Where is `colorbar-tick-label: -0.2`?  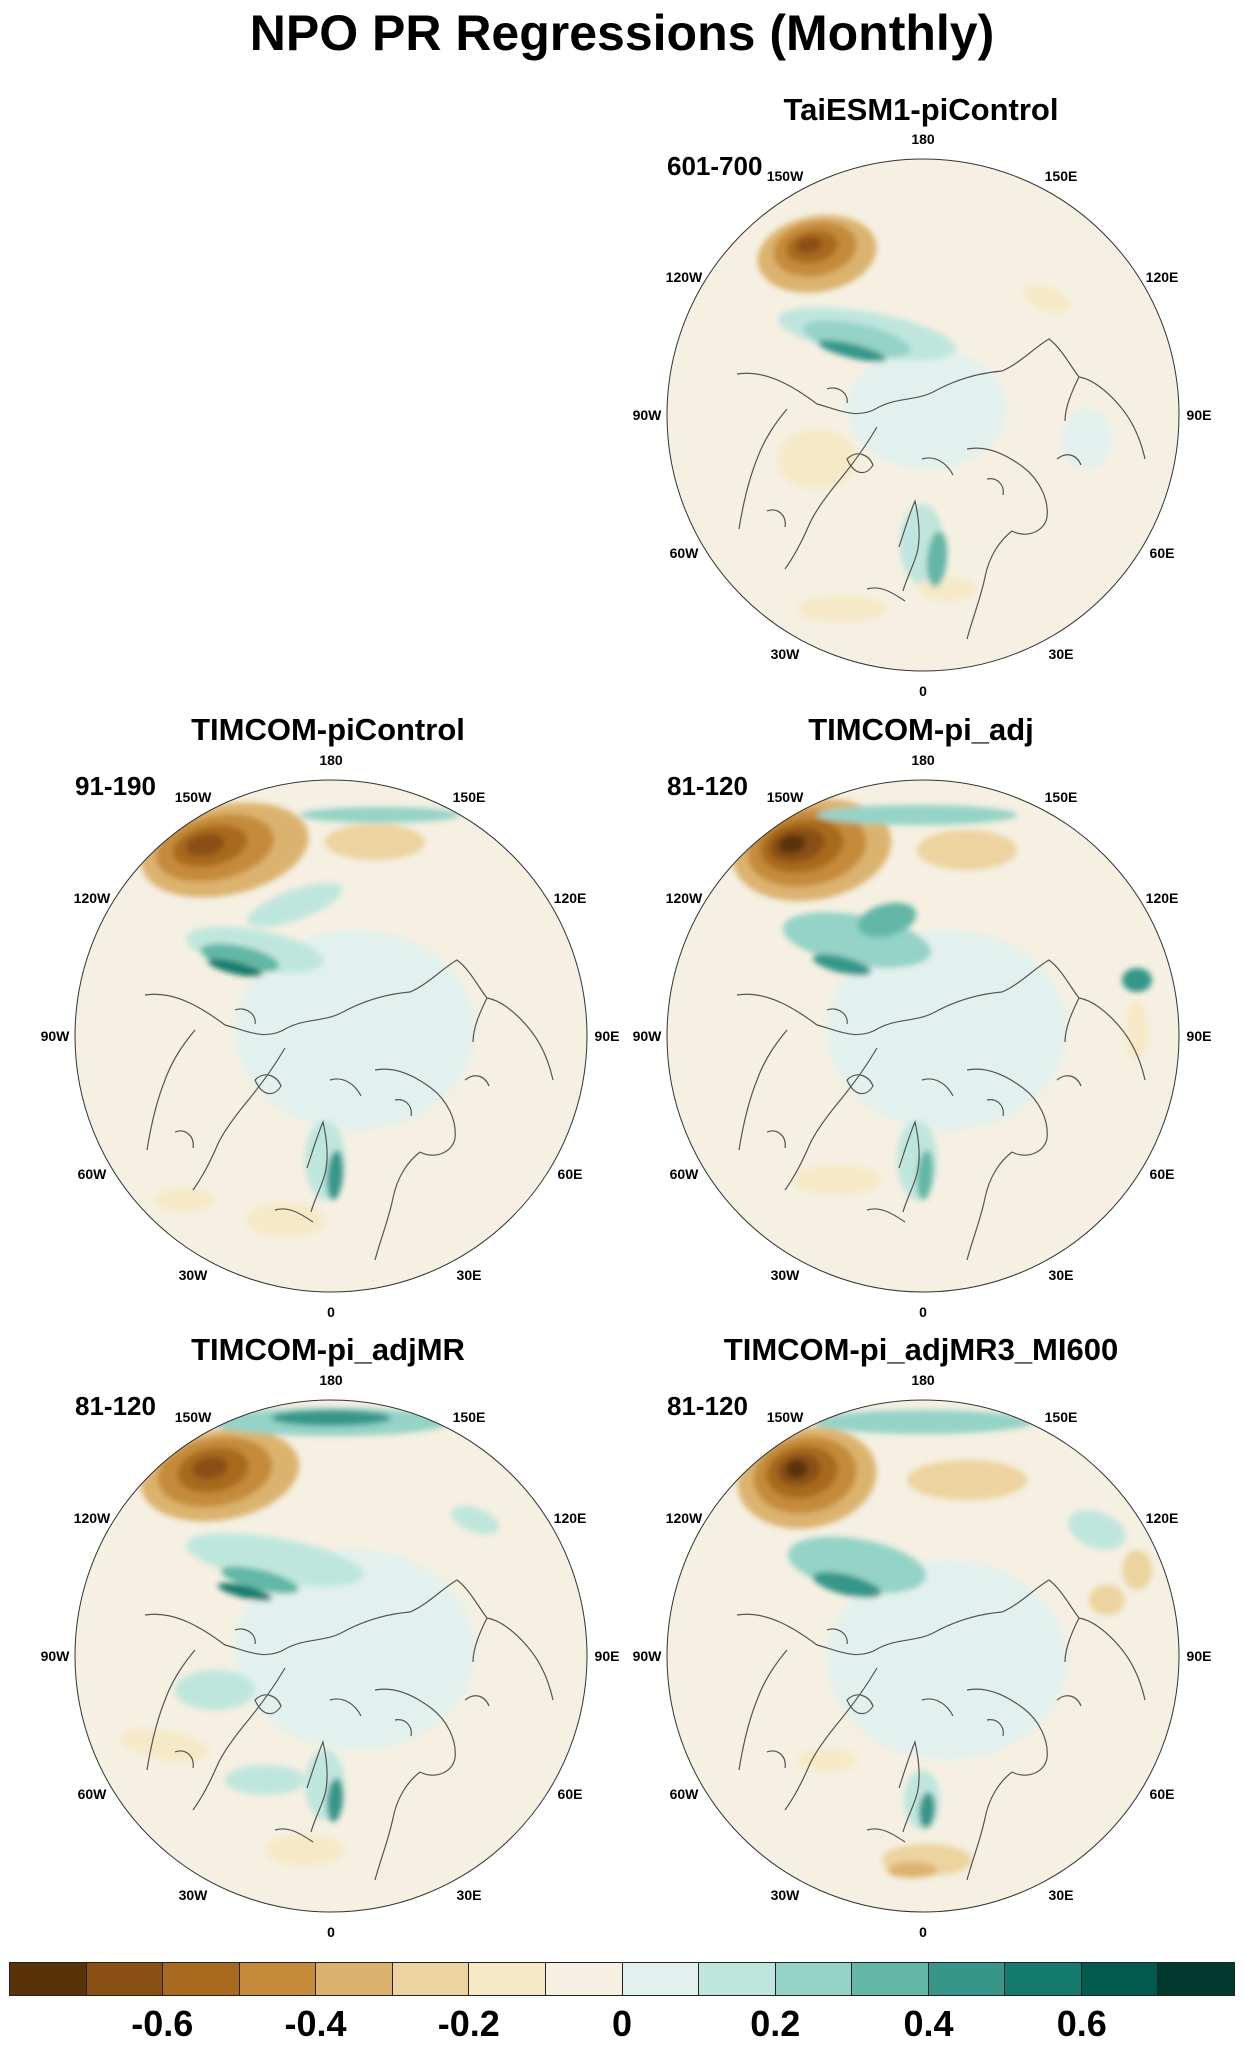
colorbar-tick-label: -0.2 is located at coordinates (468, 2023).